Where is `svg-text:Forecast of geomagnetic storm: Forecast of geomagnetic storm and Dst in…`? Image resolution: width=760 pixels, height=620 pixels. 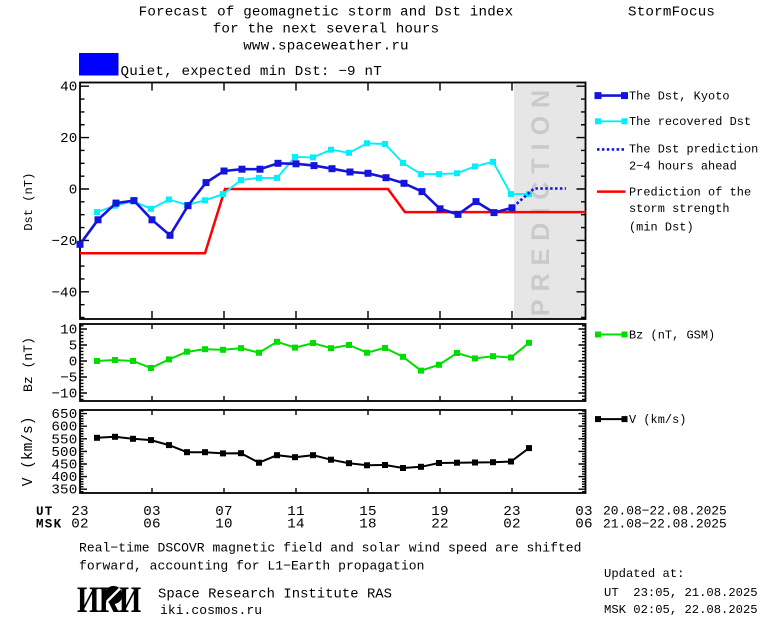
svg-text:Forecast of geomagnetic storm: Forecast of geomagnetic storm and Dst in… is located at coordinates (326, 13).